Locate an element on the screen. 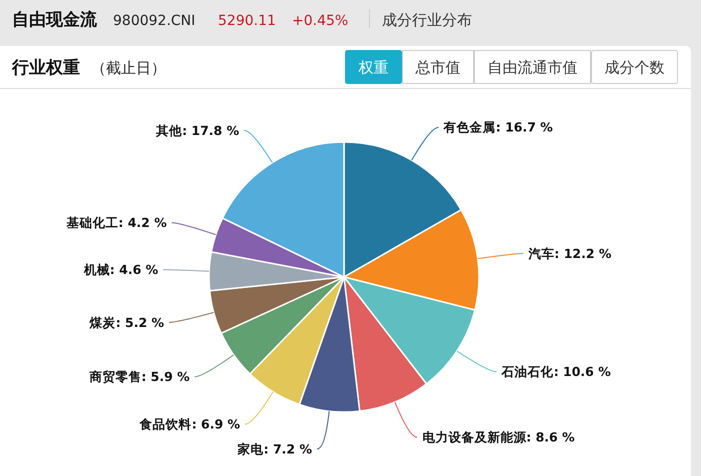 Image resolution: width=701 pixels, height=476 pixels. slice-label: 电力设备及新能源: 8.6 % is located at coordinates (499, 437).